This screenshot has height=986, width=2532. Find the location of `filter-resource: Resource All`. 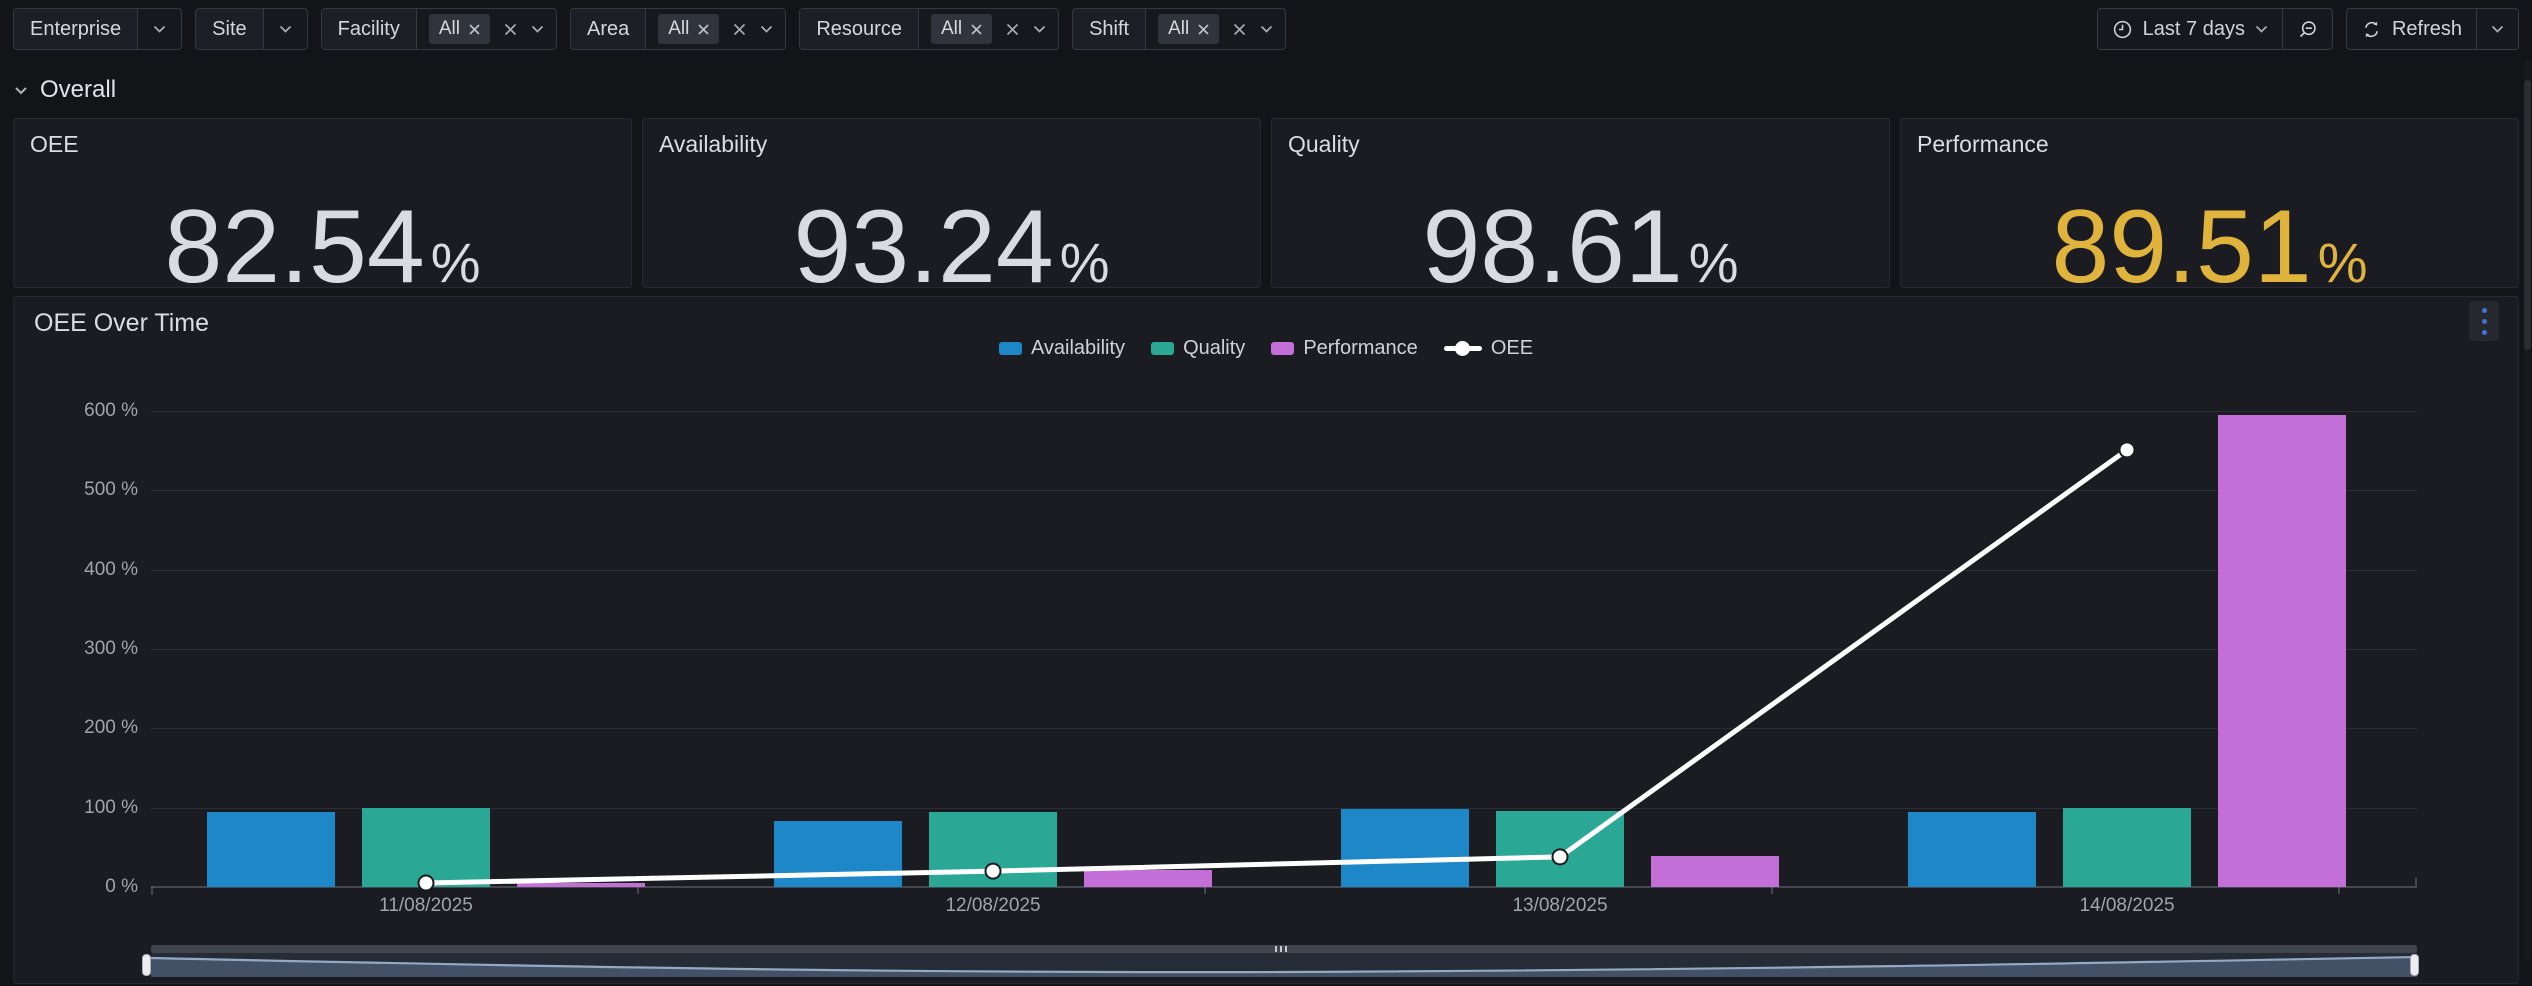

filter-resource: Resource All is located at coordinates (929, 29).